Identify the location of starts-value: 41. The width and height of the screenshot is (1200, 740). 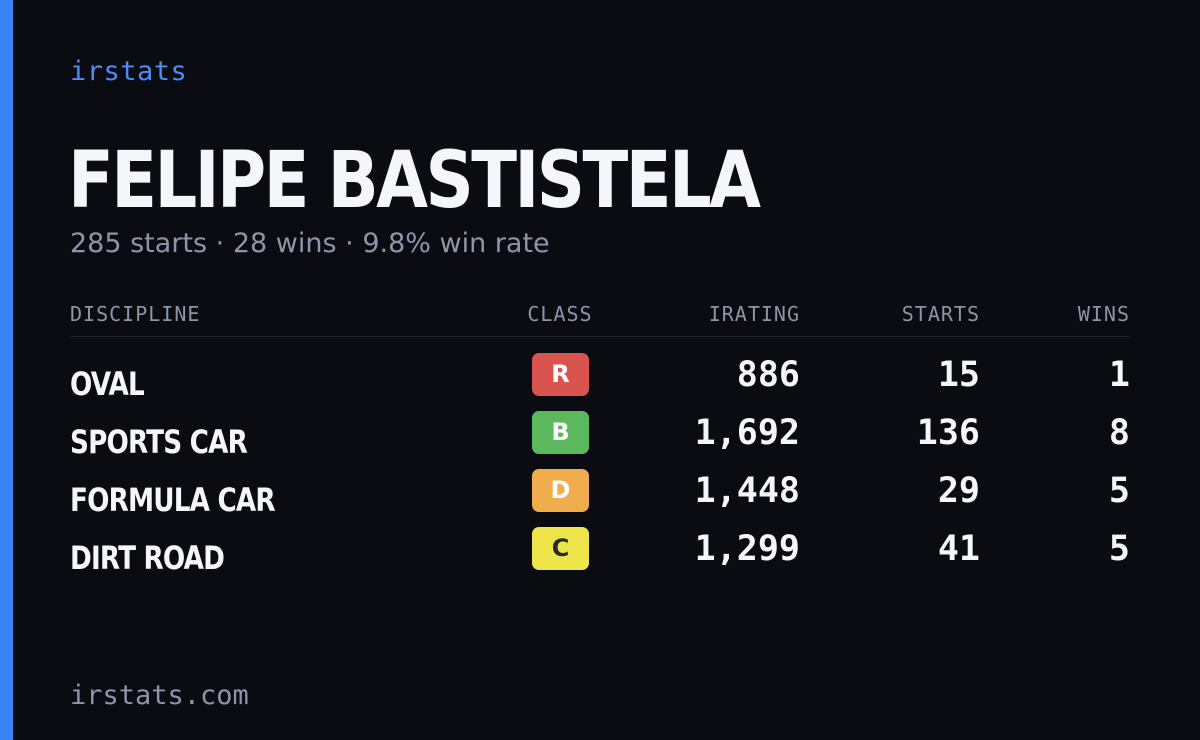
(958, 549).